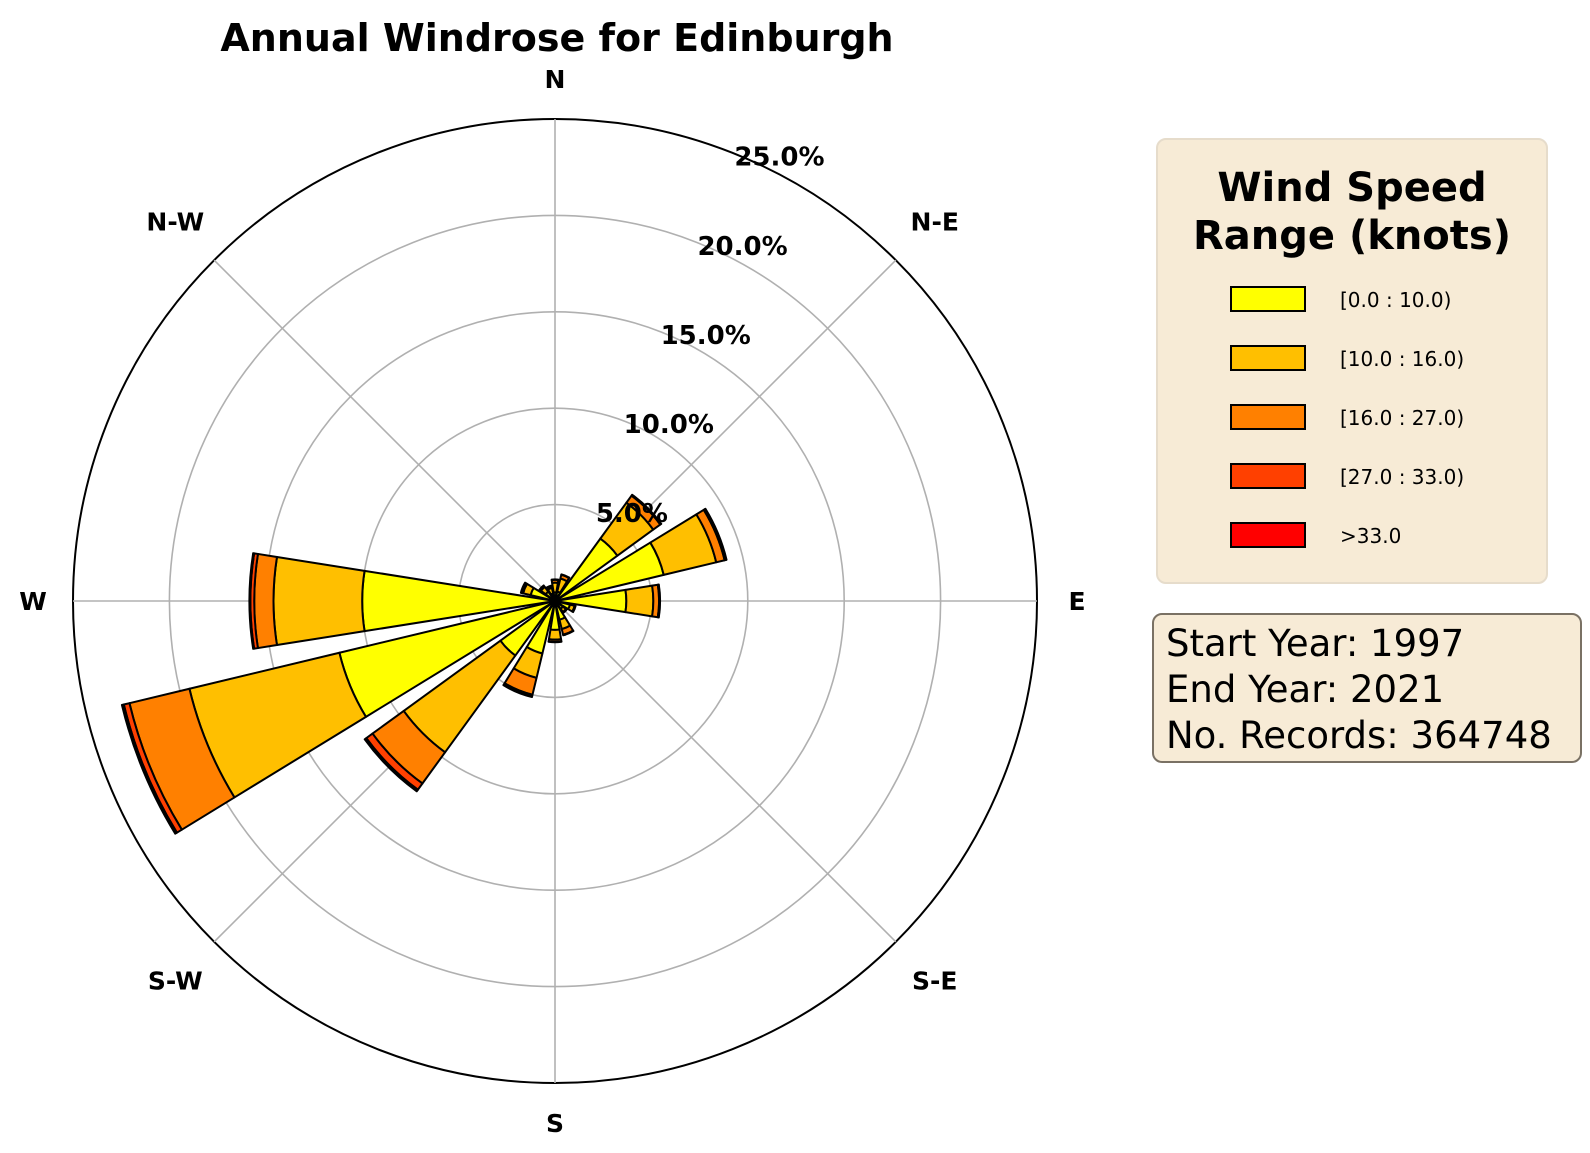 This screenshot has height=1153, width=1590. Describe the element at coordinates (556, 38) in the screenshot. I see `chart-title: Annual Windrose for Edinburgh` at that location.